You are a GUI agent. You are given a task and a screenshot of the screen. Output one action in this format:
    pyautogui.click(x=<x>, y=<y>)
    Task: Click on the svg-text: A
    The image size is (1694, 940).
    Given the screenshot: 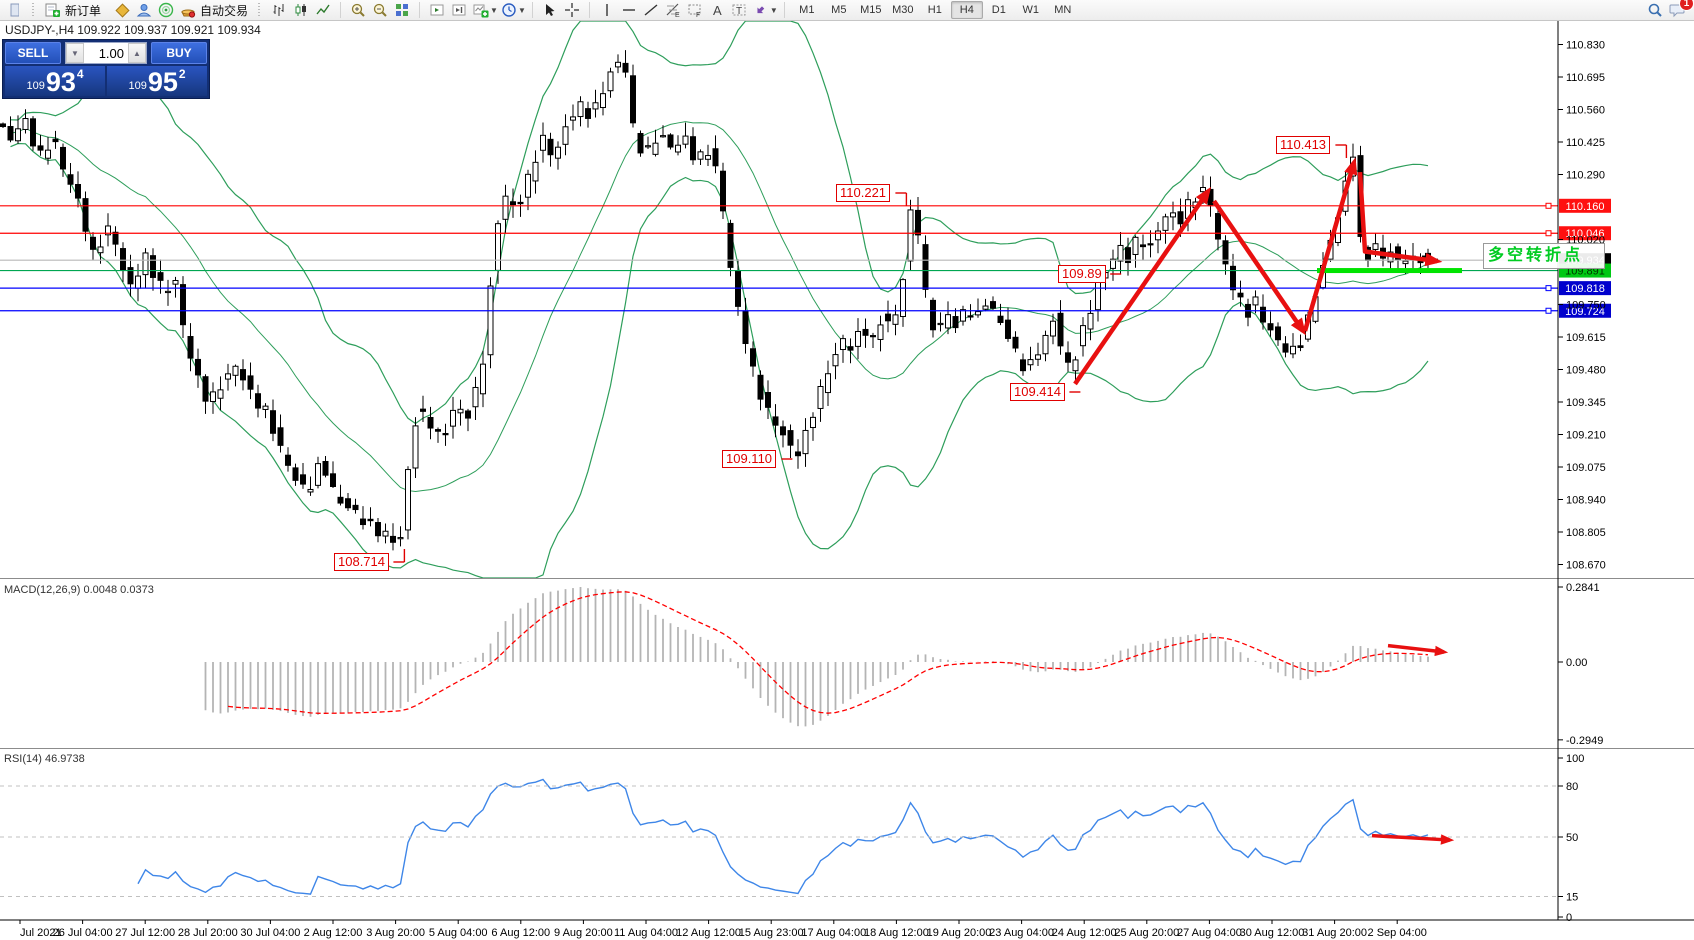 What is the action you would take?
    pyautogui.click(x=717, y=10)
    